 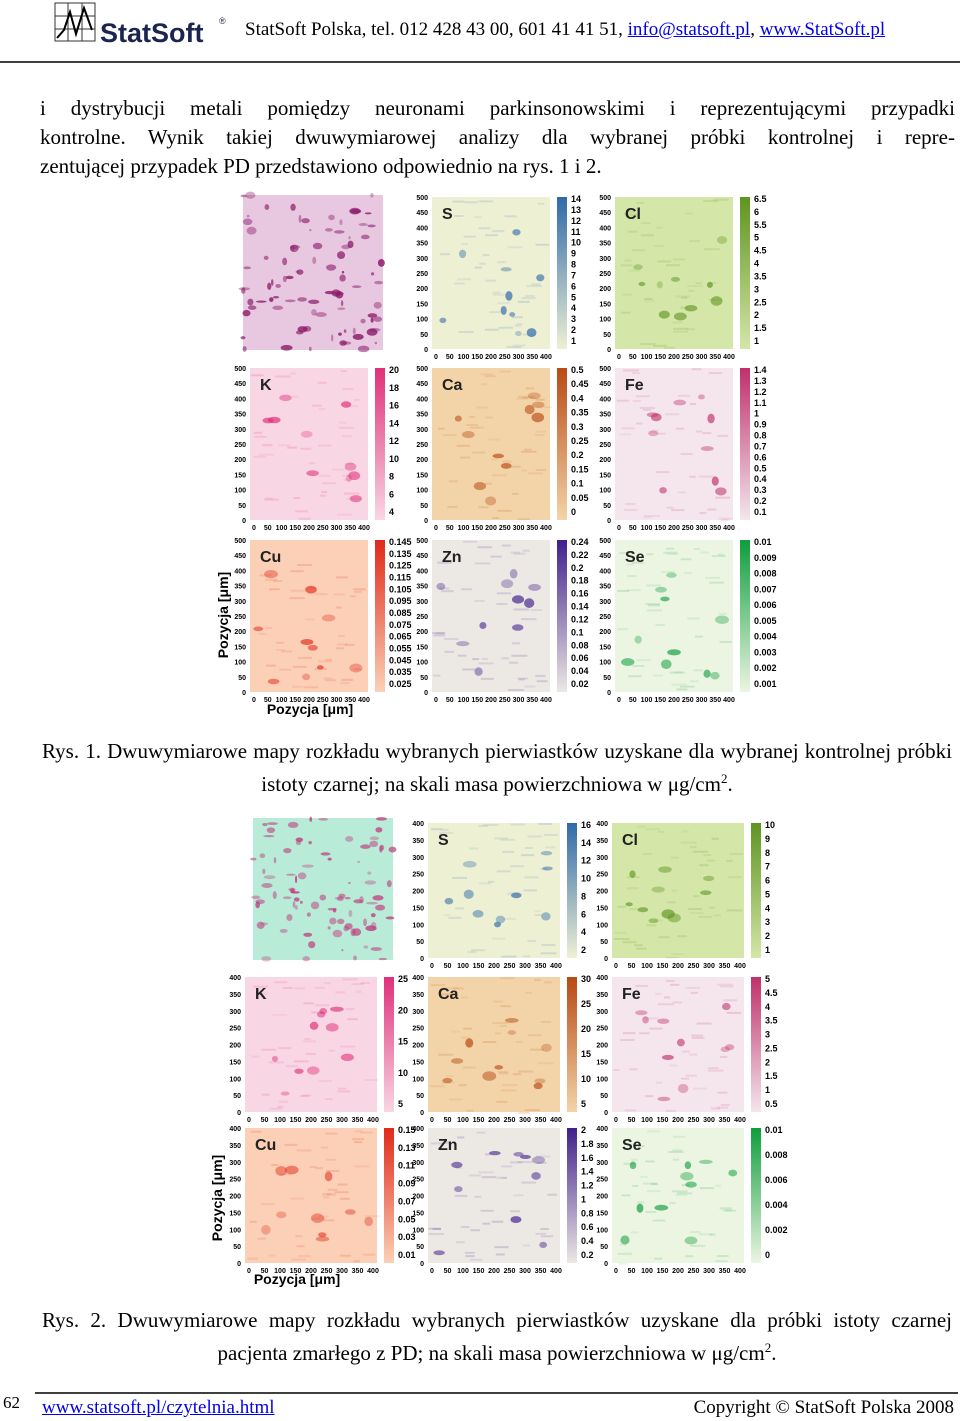 What do you see at coordinates (765, 558) in the screenshot?
I see `scale-label: 0.009` at bounding box center [765, 558].